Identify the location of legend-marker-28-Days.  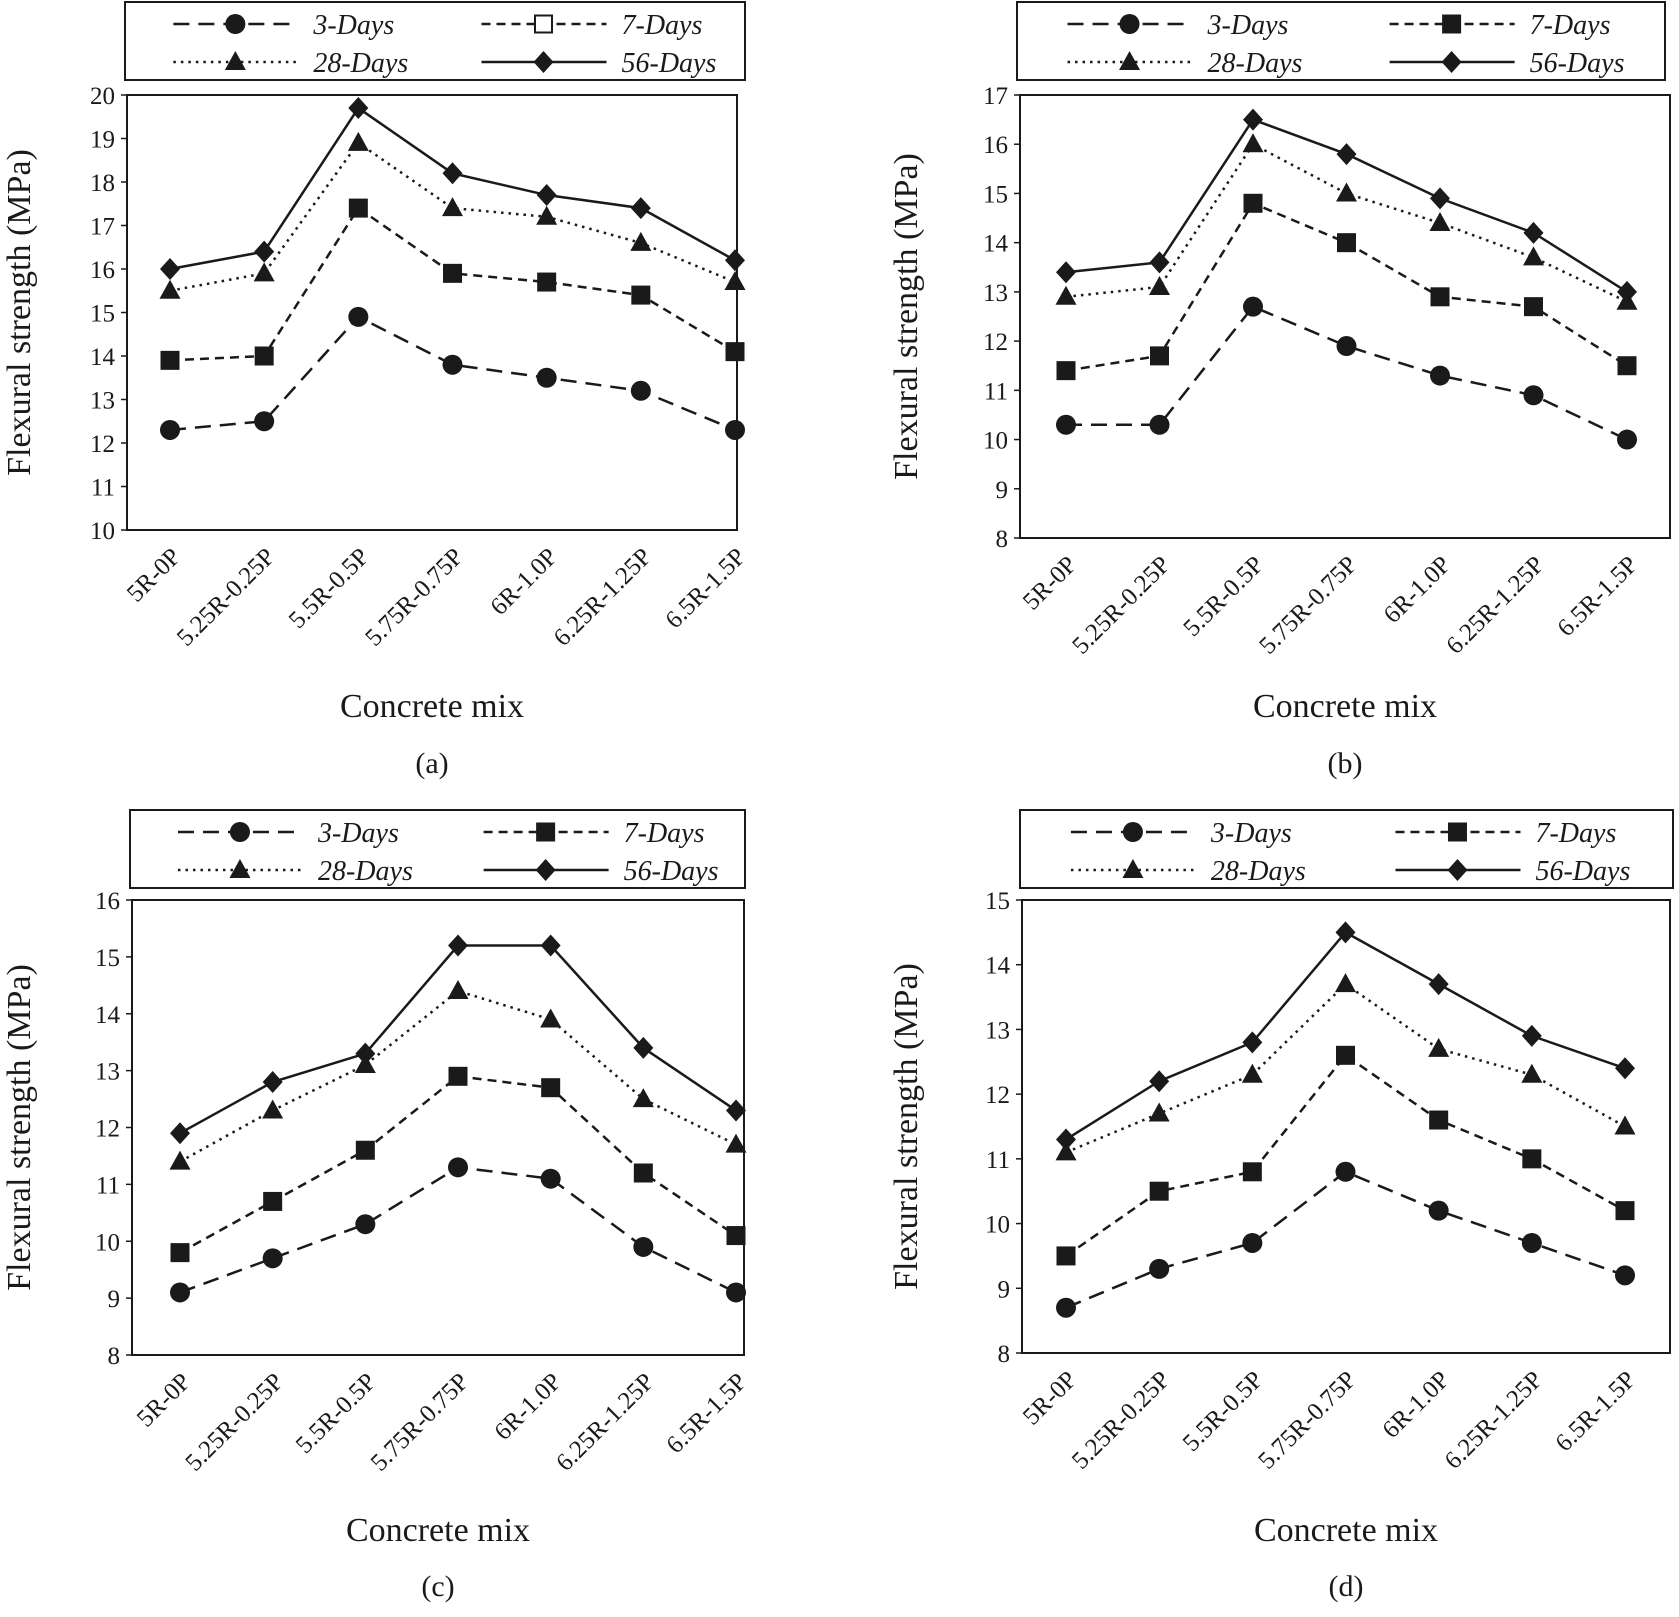
(240, 868).